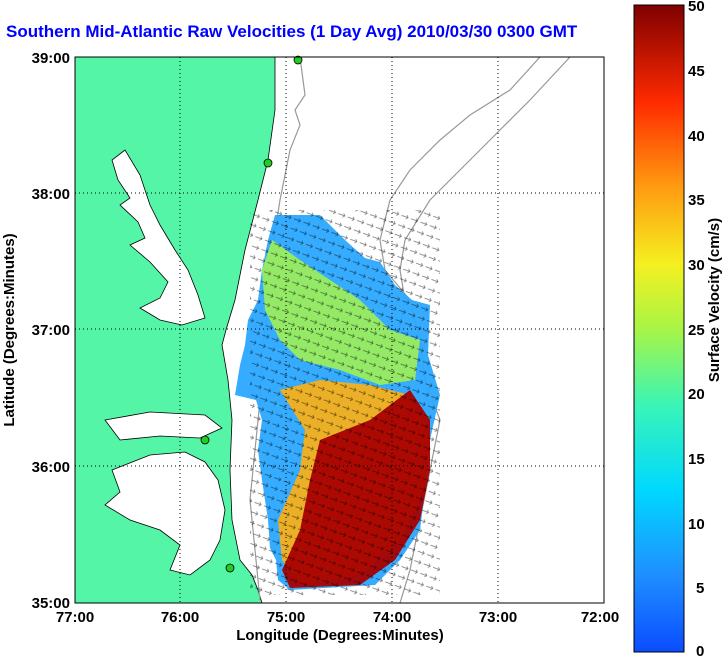  I want to click on colorbar-tick-label: 40, so click(696, 136).